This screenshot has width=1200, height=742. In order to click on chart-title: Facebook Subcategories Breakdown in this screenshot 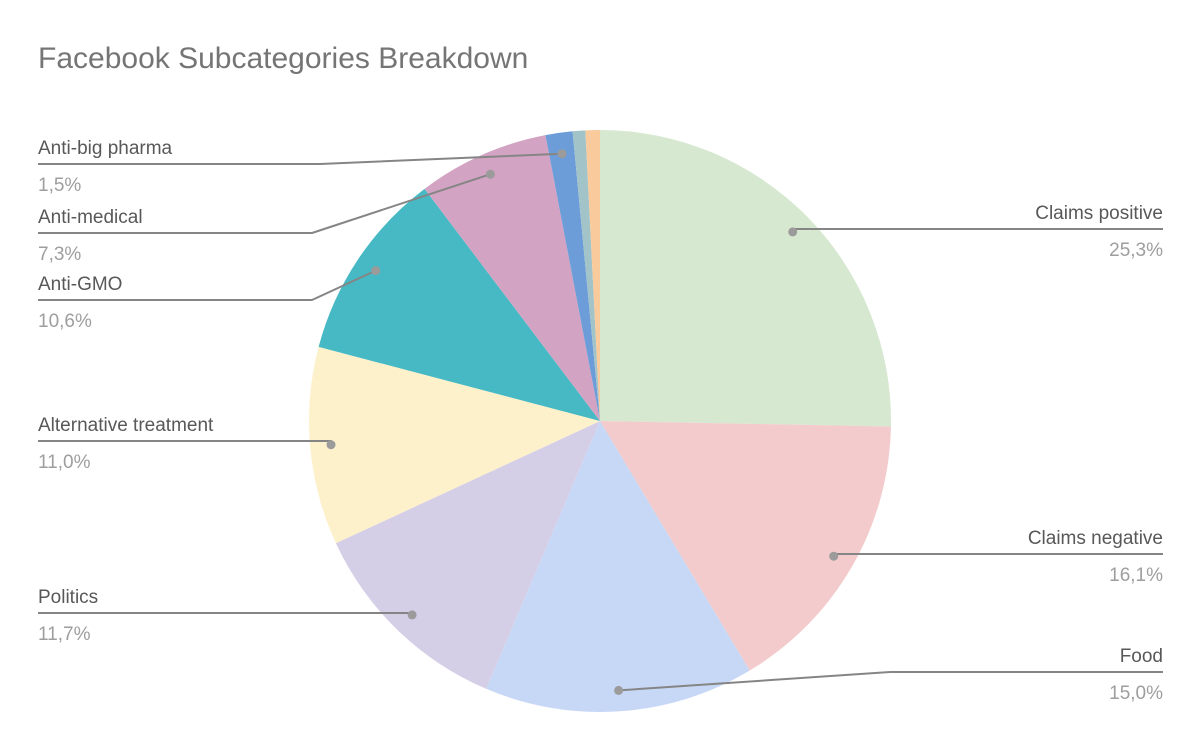, I will do `click(283, 58)`.